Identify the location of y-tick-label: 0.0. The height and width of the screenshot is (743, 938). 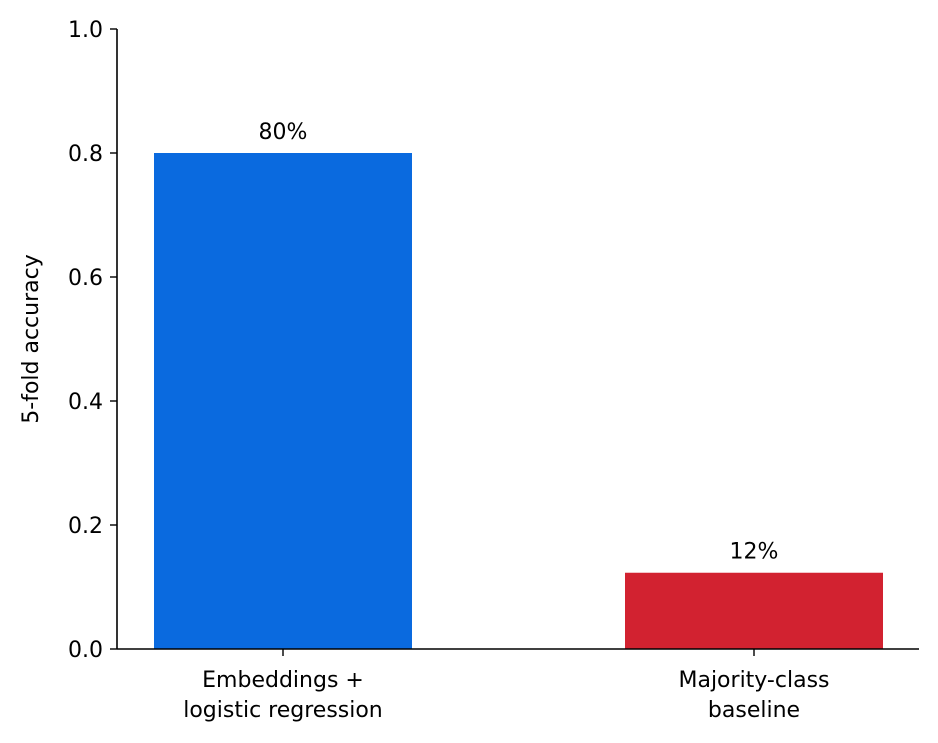
(85, 650).